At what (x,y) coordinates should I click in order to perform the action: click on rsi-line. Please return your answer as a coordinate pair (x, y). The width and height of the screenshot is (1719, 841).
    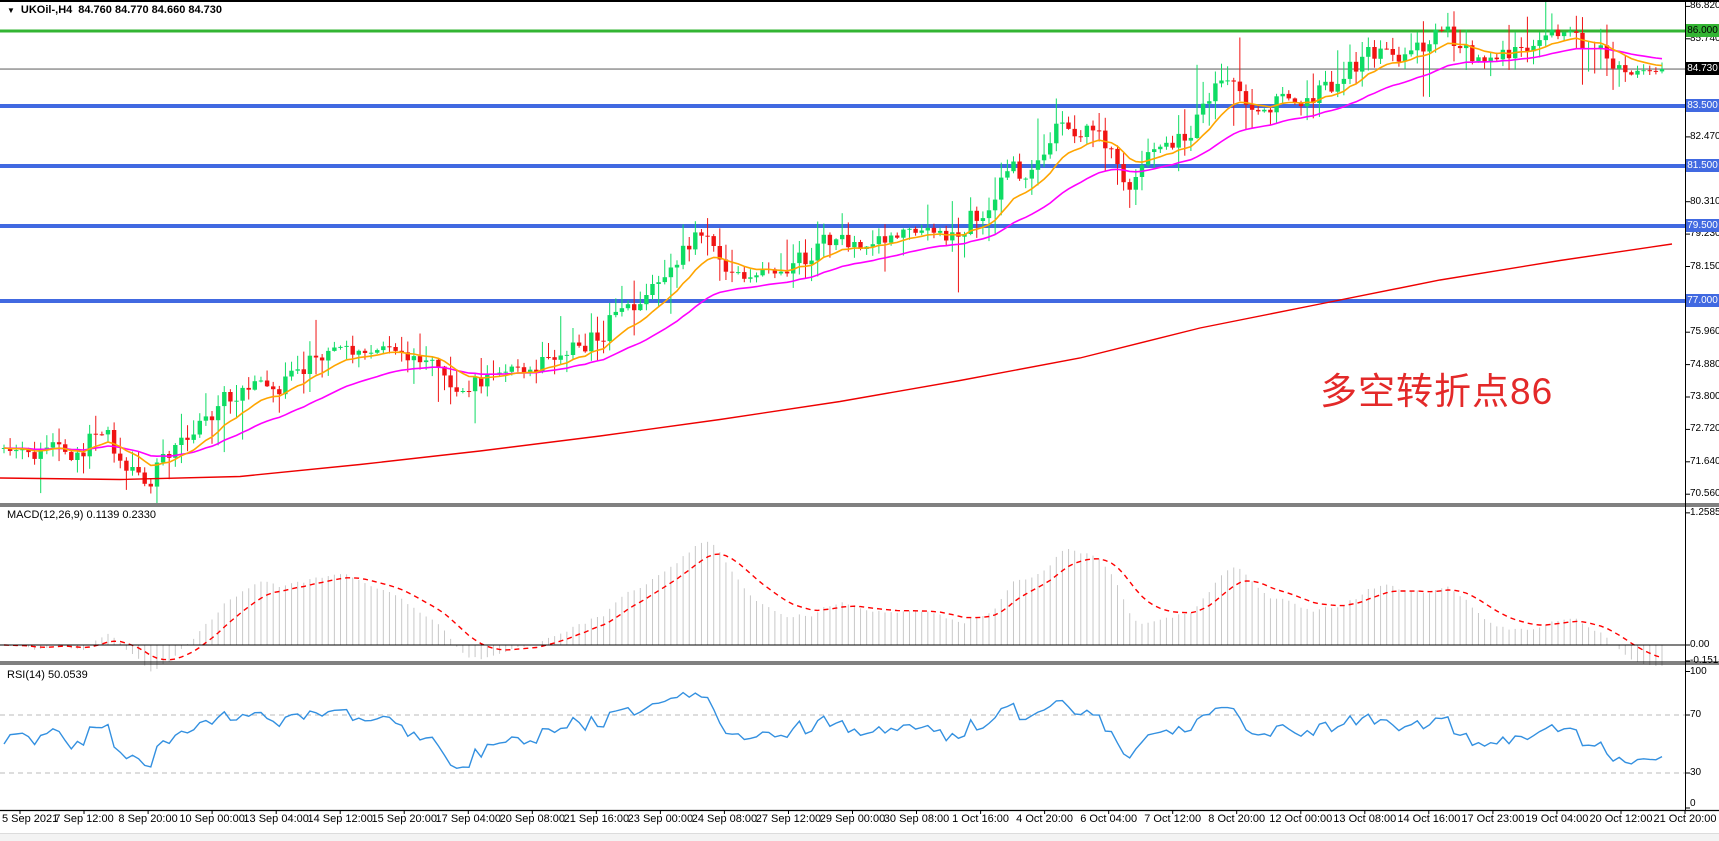
    Looking at the image, I should click on (833, 730).